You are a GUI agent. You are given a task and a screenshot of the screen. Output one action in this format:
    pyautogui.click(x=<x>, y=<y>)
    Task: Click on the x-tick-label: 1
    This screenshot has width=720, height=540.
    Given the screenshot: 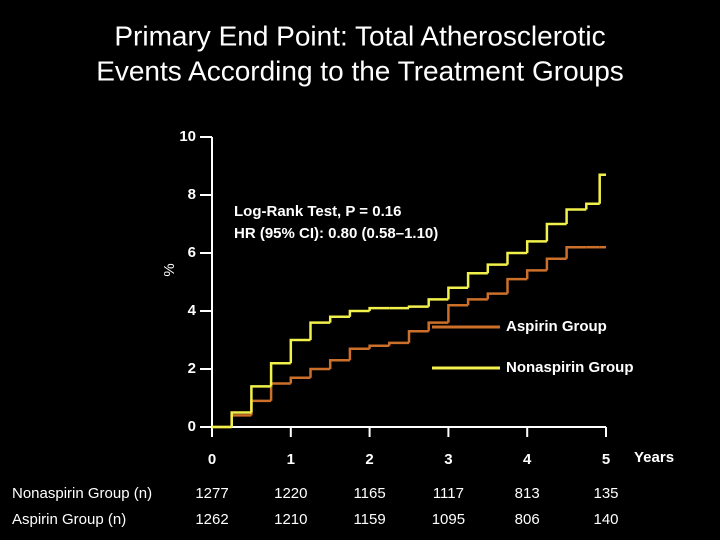 What is the action you would take?
    pyautogui.click(x=291, y=459)
    